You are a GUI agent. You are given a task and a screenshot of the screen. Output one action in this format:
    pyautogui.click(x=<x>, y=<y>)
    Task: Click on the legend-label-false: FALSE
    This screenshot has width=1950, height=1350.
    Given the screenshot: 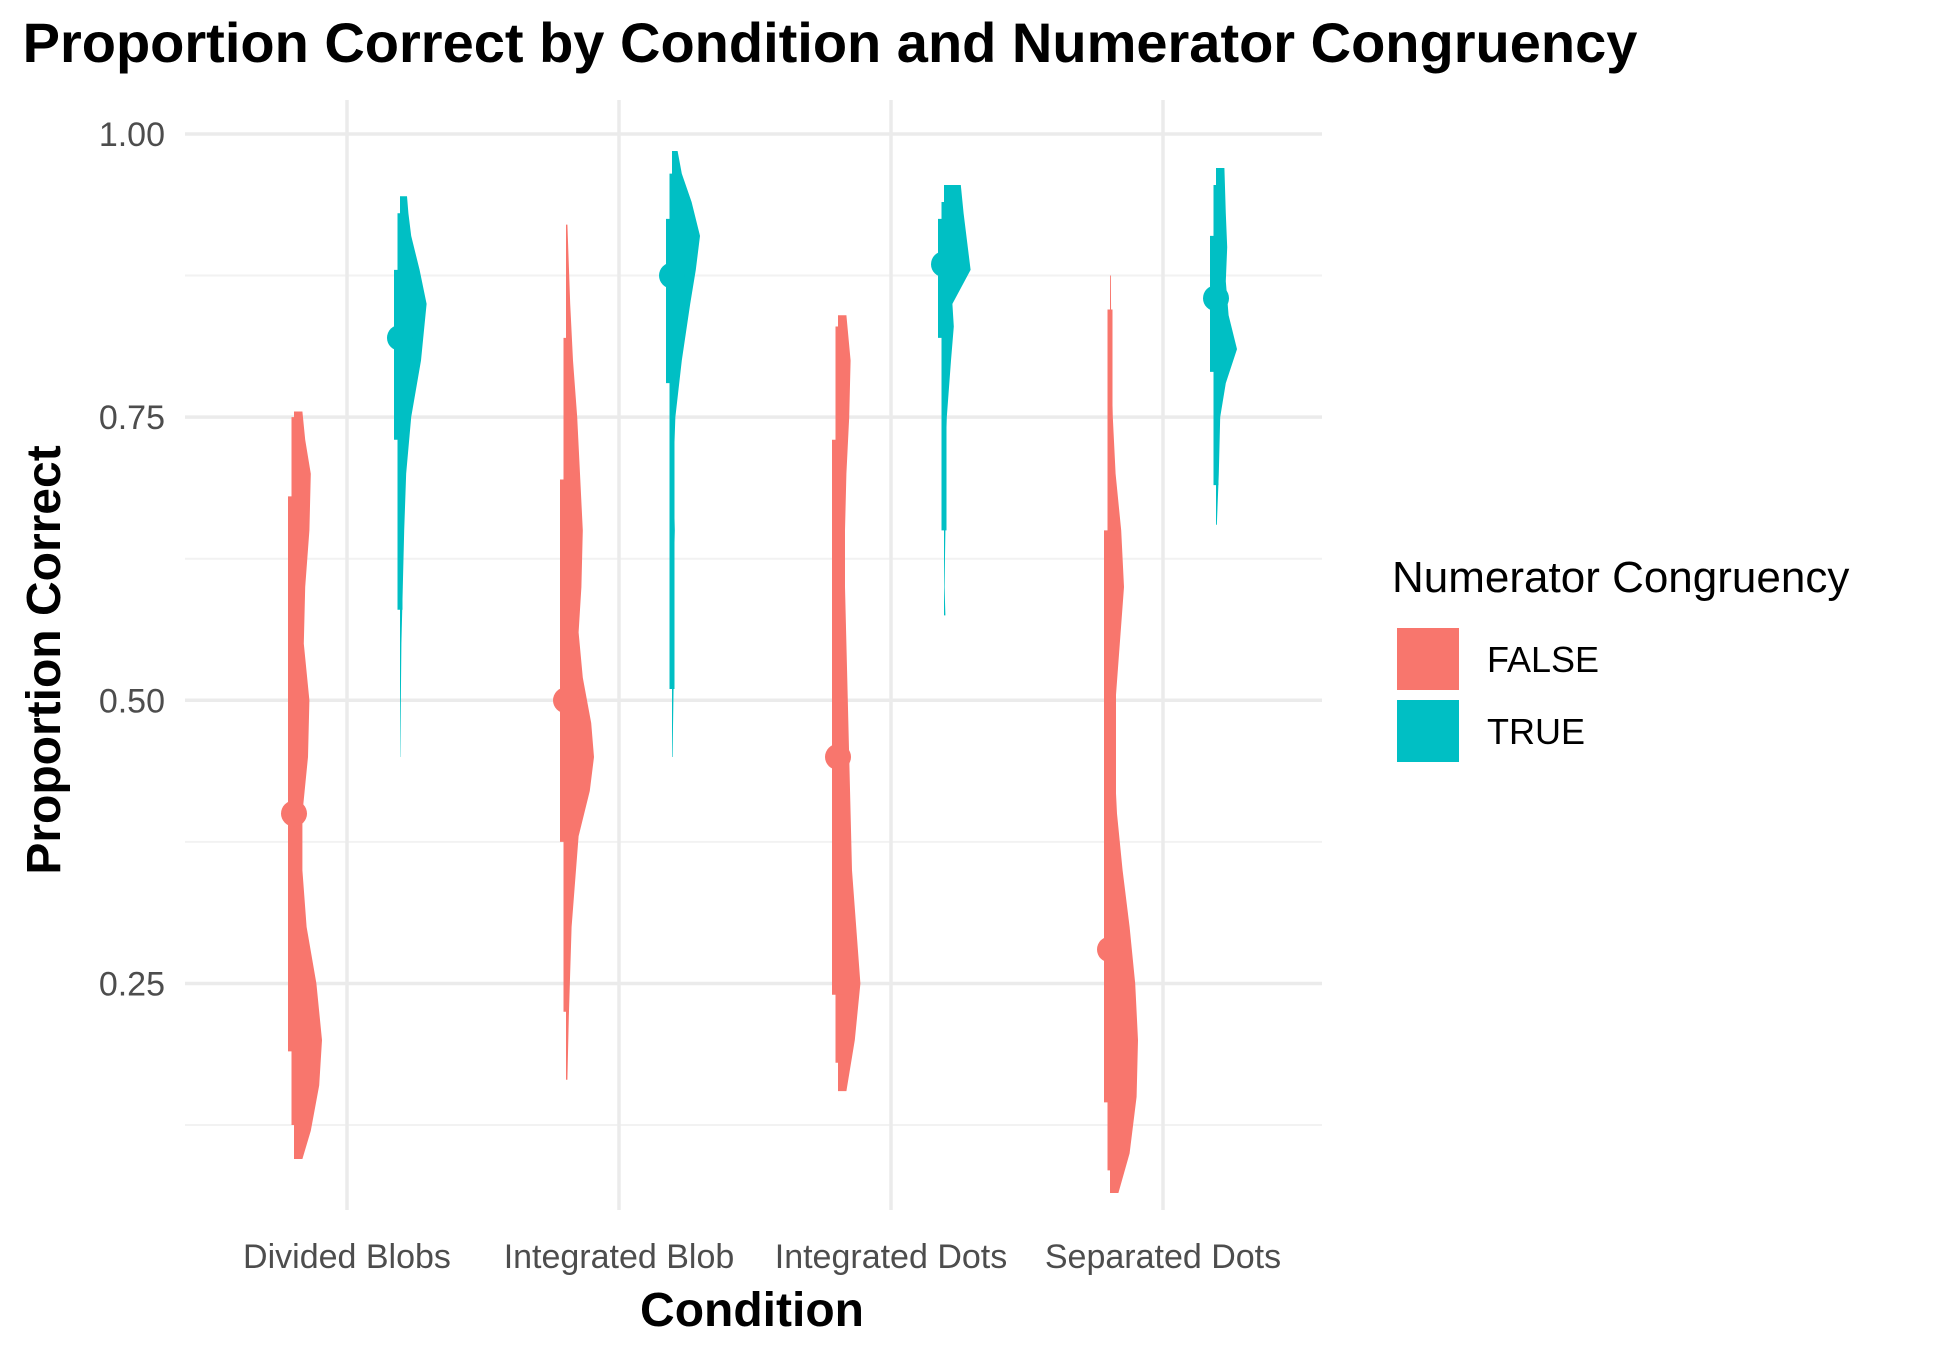 What is the action you would take?
    pyautogui.click(x=1543, y=659)
    